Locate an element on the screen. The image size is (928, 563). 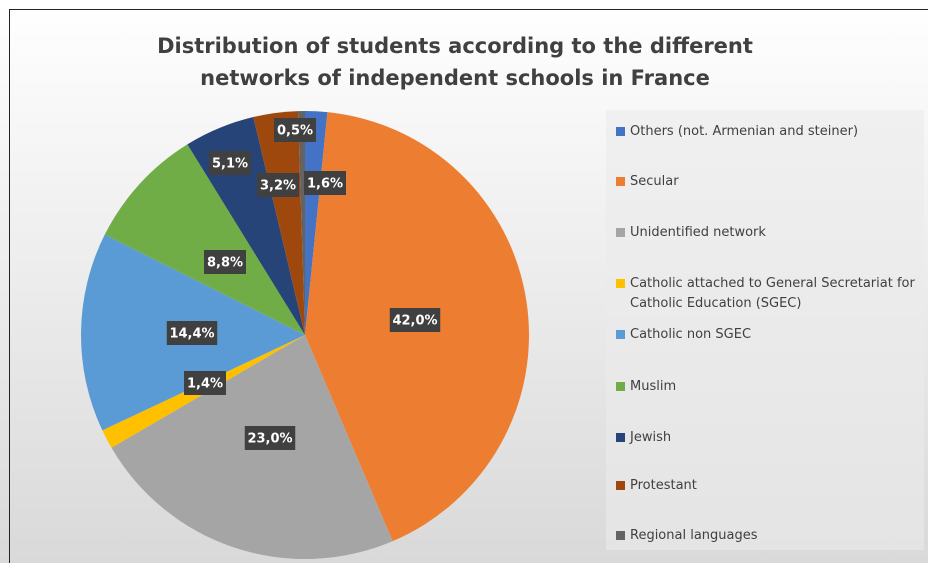
data-label: 23,0% is located at coordinates (269, 439).